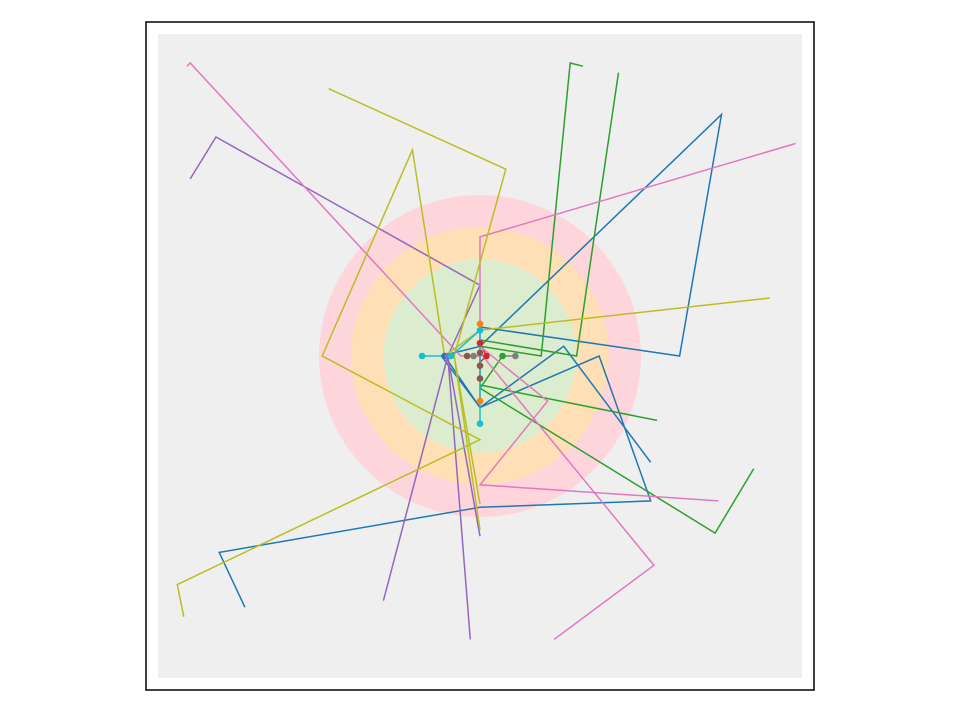 This screenshot has height=720, width=960. I want to click on marker-group, so click(468, 373).